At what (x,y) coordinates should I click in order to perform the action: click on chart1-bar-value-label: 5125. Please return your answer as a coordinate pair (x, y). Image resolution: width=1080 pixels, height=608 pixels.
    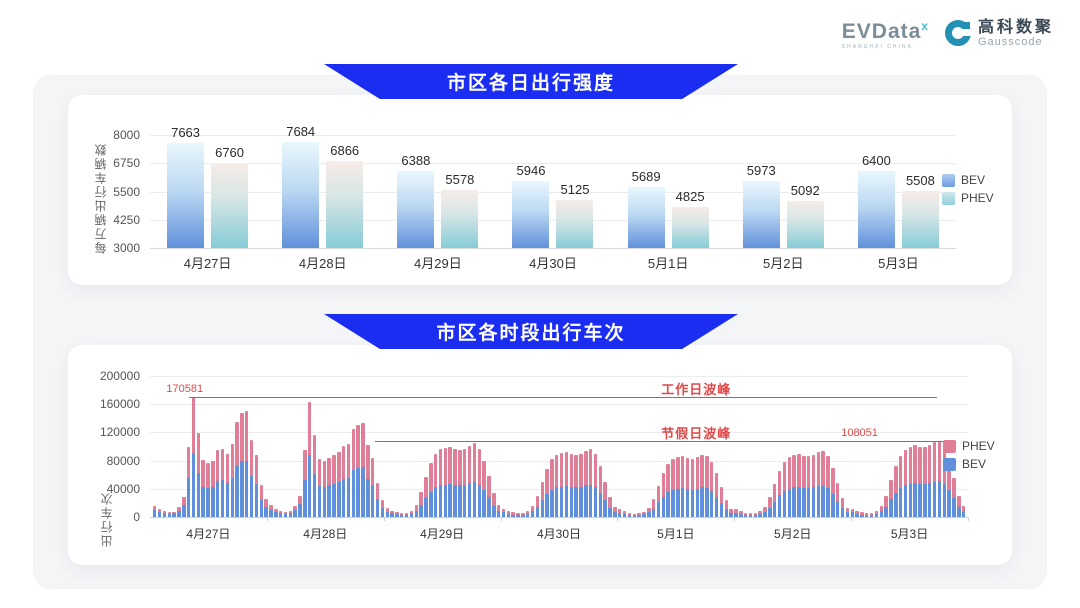
    Looking at the image, I should click on (575, 189).